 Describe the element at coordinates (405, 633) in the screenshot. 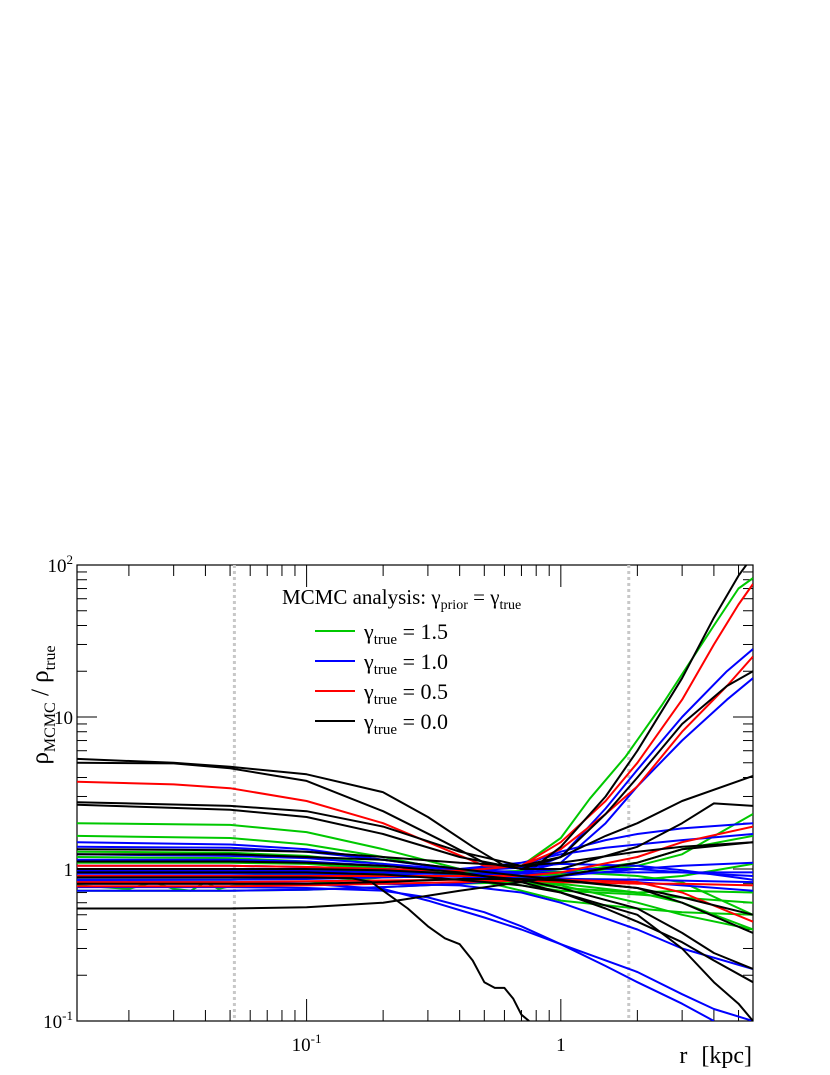

I see `legend-label: γtrue = 1.5` at that location.